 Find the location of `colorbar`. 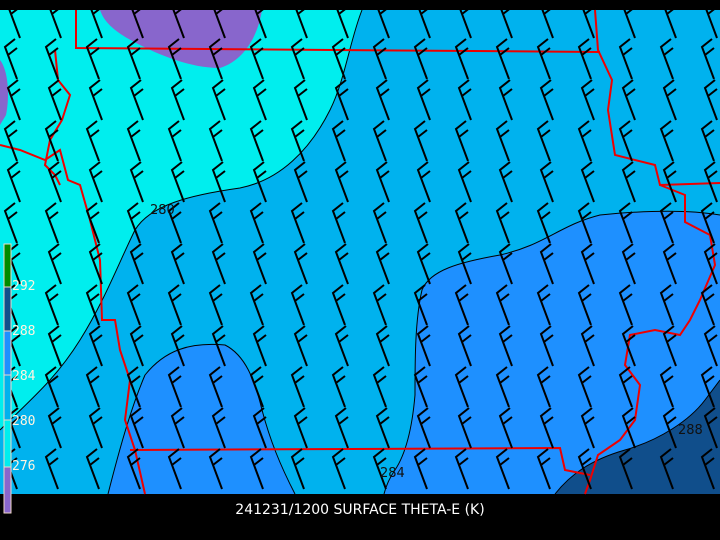

colorbar is located at coordinates (7, 378).